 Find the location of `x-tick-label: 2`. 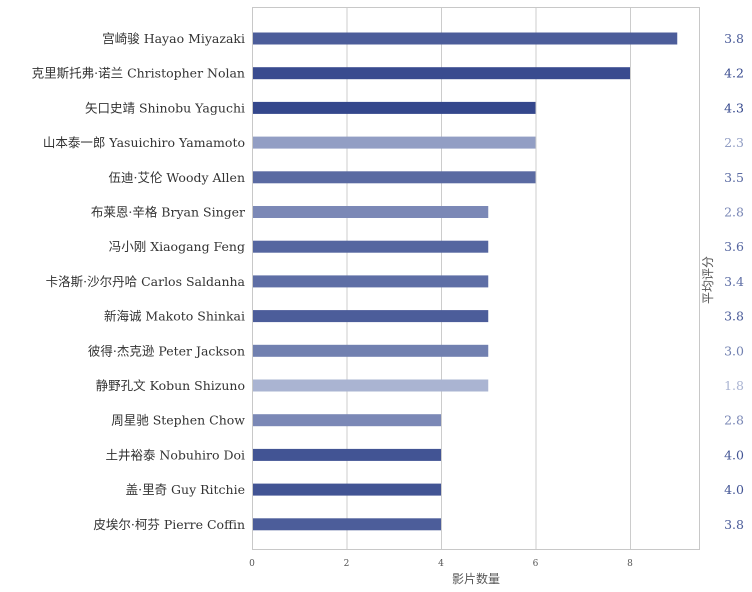

x-tick-label: 2 is located at coordinates (347, 564).